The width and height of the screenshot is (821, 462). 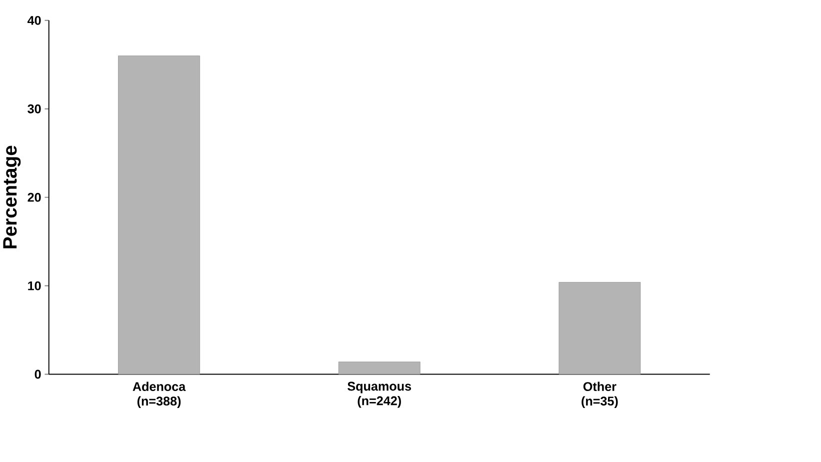 I want to click on y-tick-label: 10, so click(x=34, y=285).